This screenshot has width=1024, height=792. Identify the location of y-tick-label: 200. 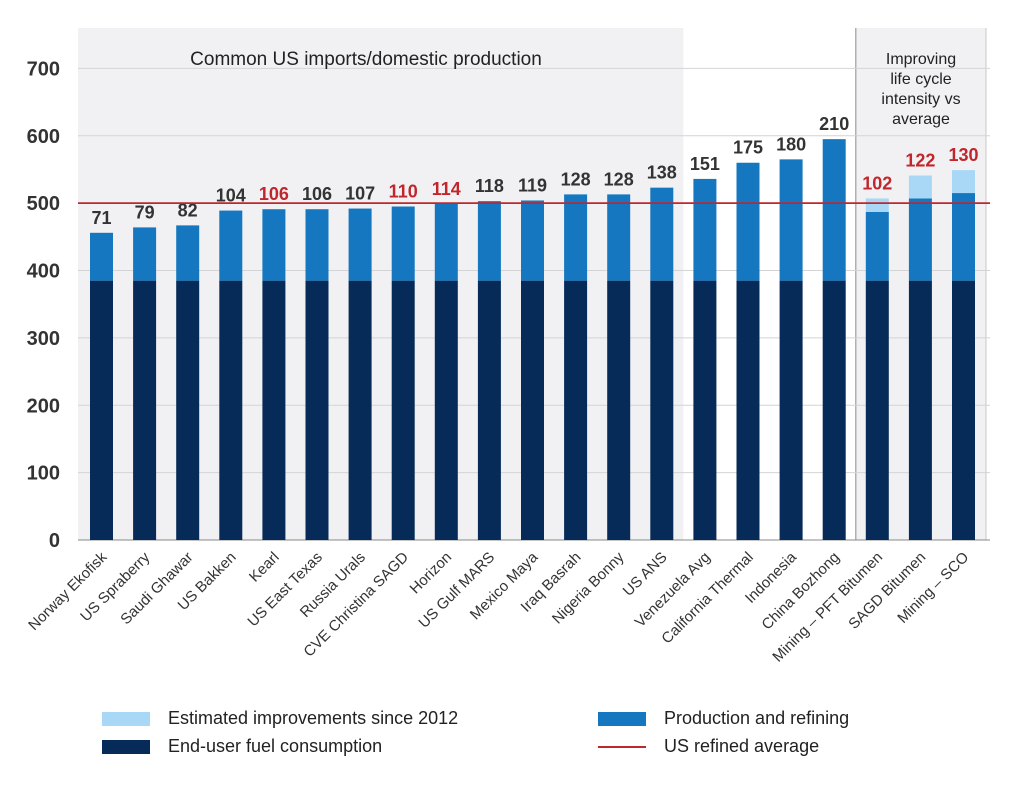
(43, 406).